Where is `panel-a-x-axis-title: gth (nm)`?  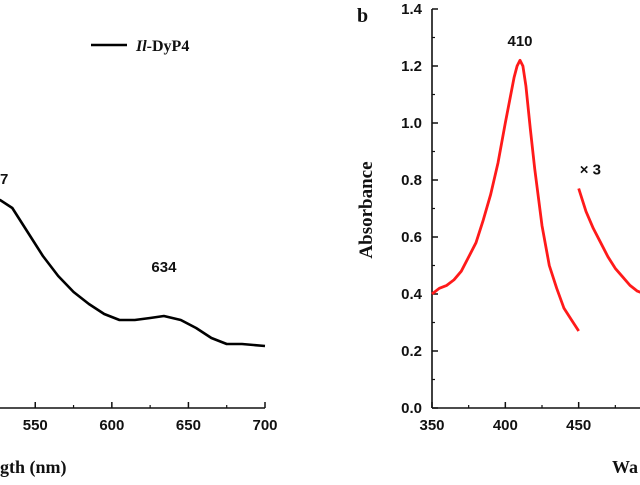 panel-a-x-axis-title: gth (nm) is located at coordinates (33, 467).